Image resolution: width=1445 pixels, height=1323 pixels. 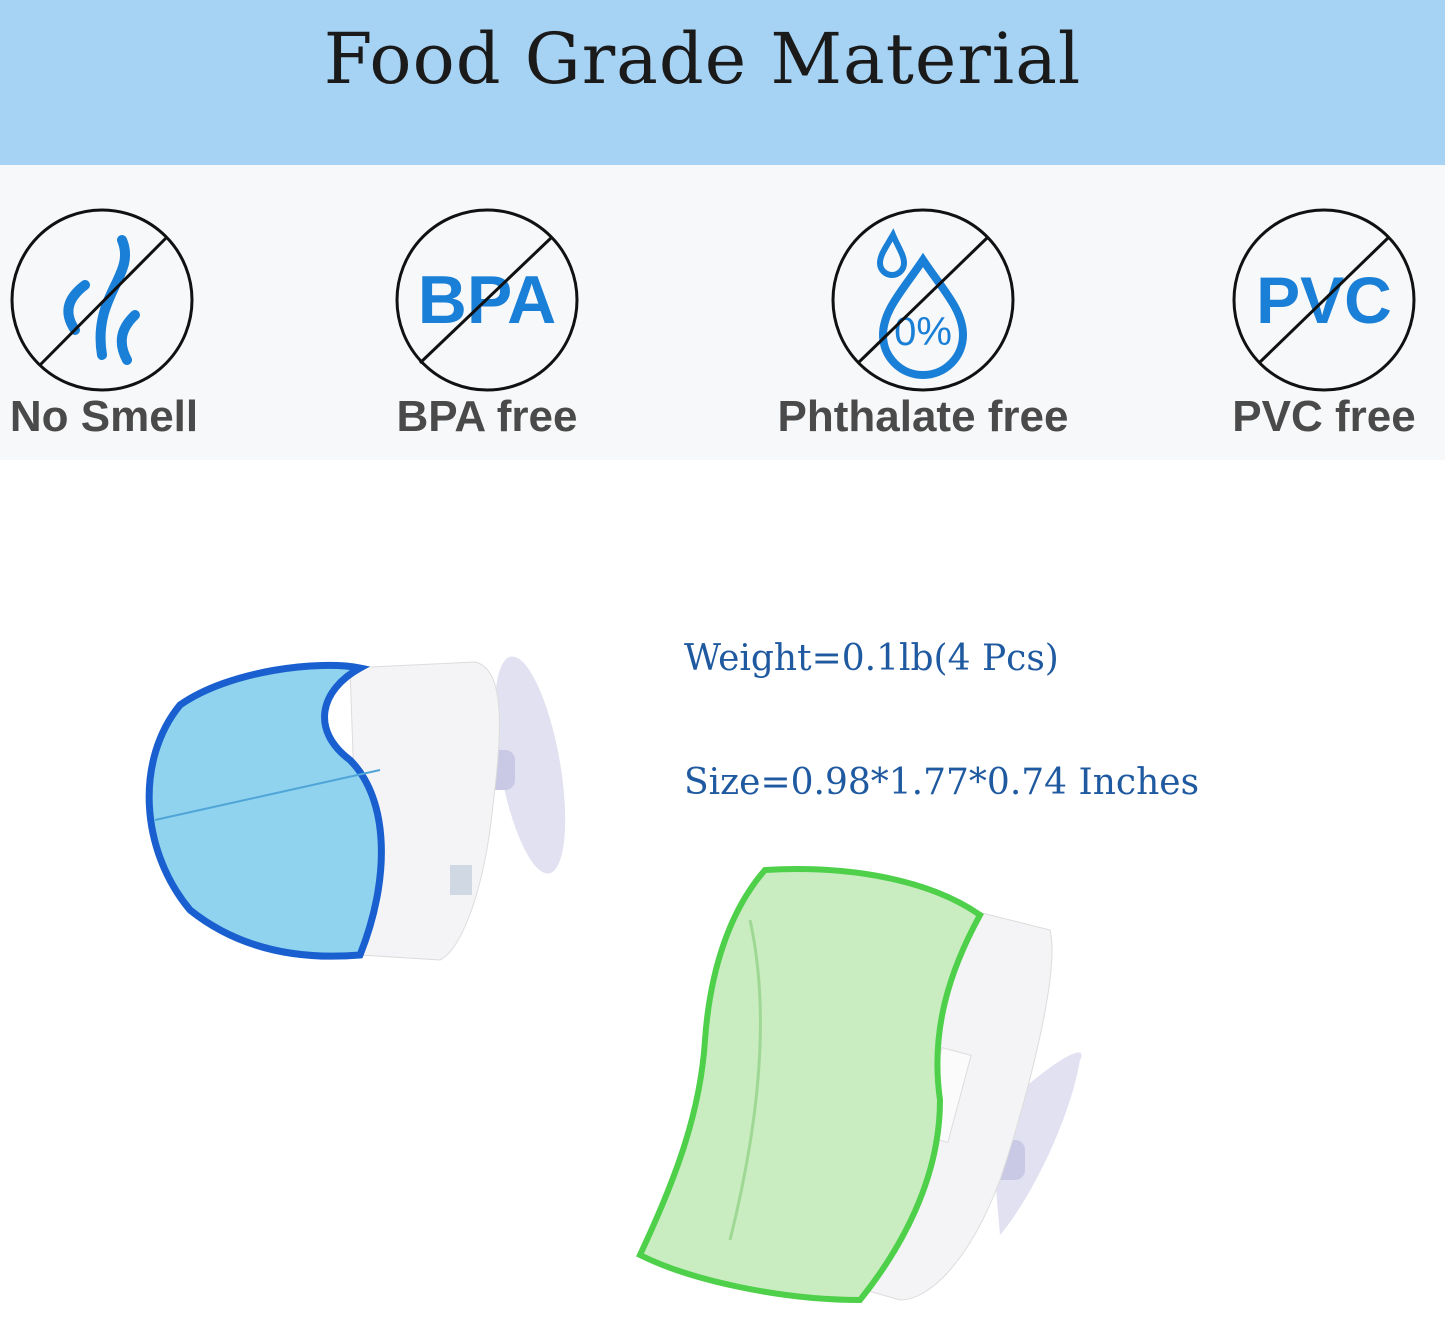 I want to click on size-spec: Size=0.98*1.77*0.74 Inches, so click(x=942, y=782).